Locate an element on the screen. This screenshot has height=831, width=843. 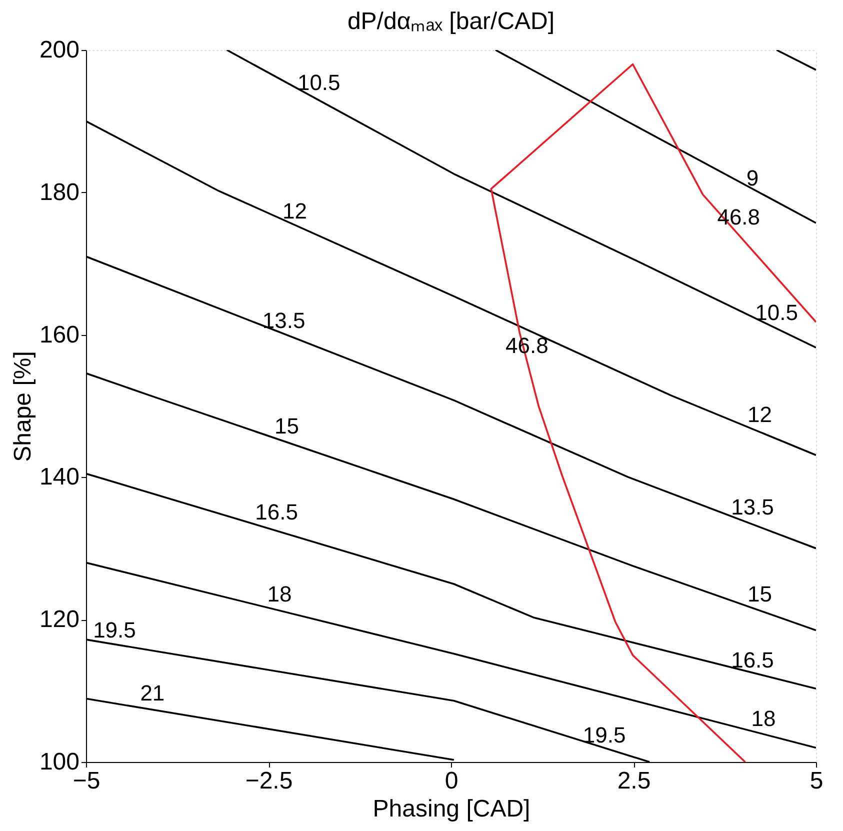
y-tick-label: 120 is located at coordinates (59, 620).